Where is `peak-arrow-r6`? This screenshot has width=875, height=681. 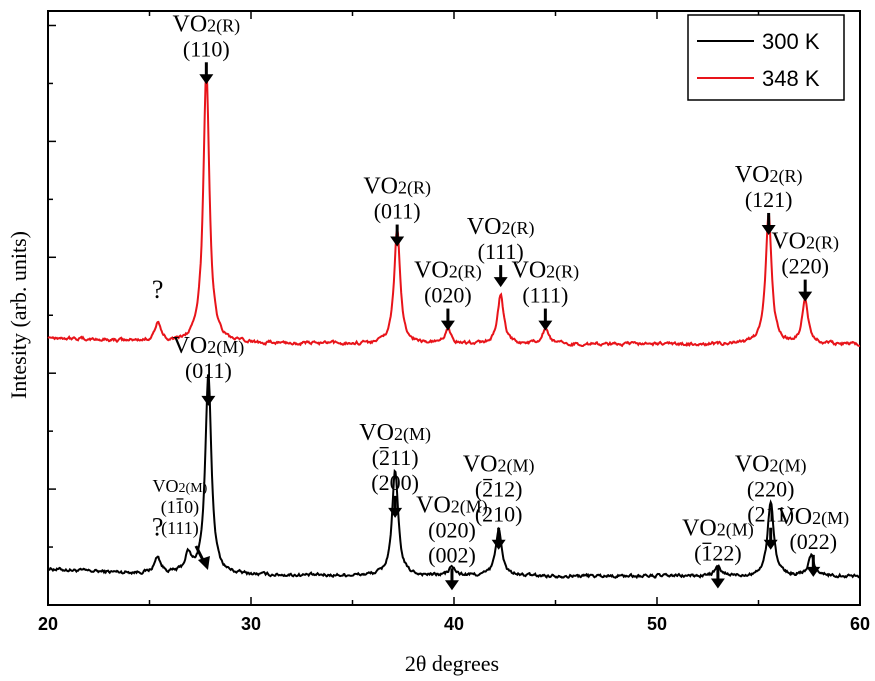
peak-arrow-r6 is located at coordinates (768, 223).